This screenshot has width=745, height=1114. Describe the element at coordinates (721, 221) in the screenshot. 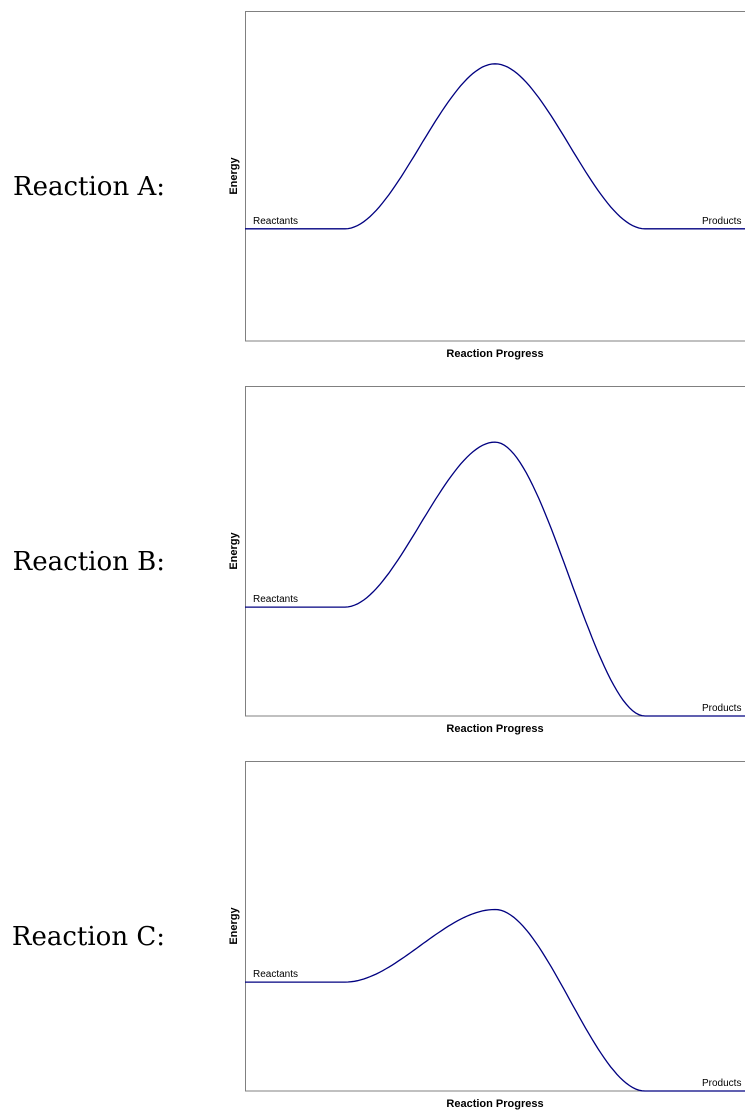

I see `products-label-a: Products` at that location.